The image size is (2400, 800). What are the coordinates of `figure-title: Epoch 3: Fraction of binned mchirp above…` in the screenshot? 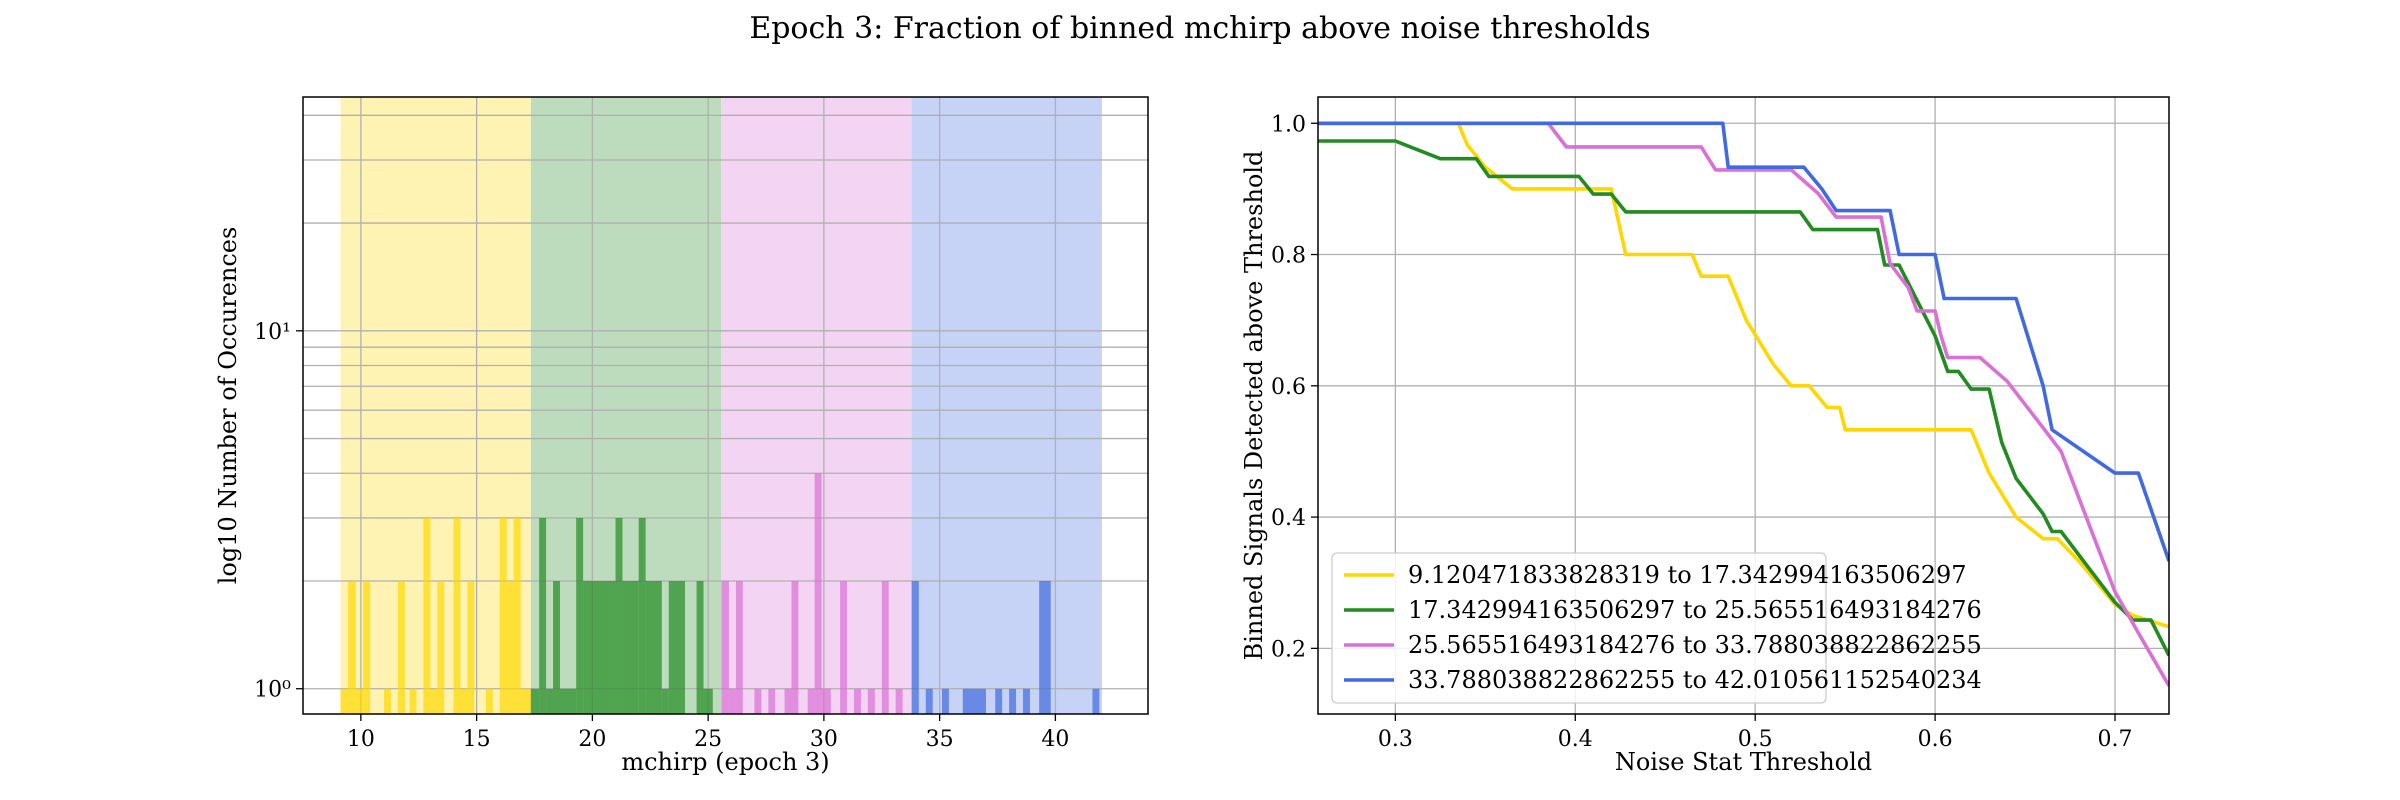 It's located at (1199, 28).